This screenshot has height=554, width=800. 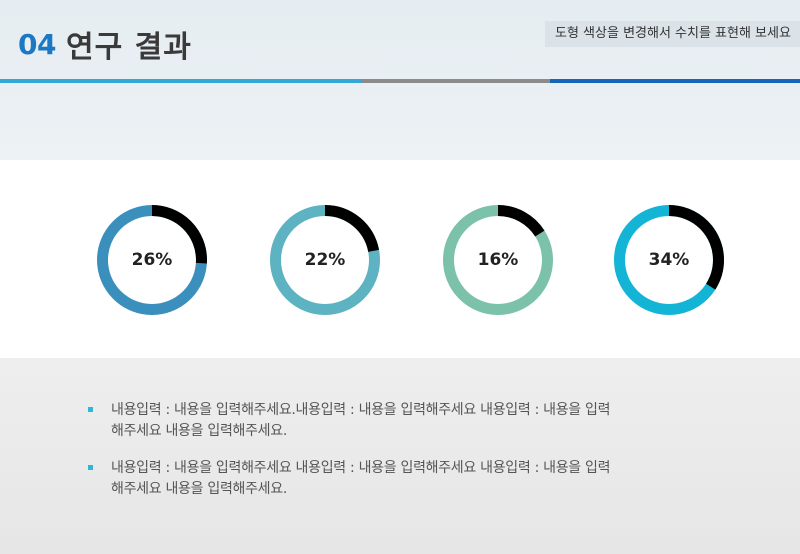 What do you see at coordinates (675, 81) in the screenshot?
I see `divider-navy` at bounding box center [675, 81].